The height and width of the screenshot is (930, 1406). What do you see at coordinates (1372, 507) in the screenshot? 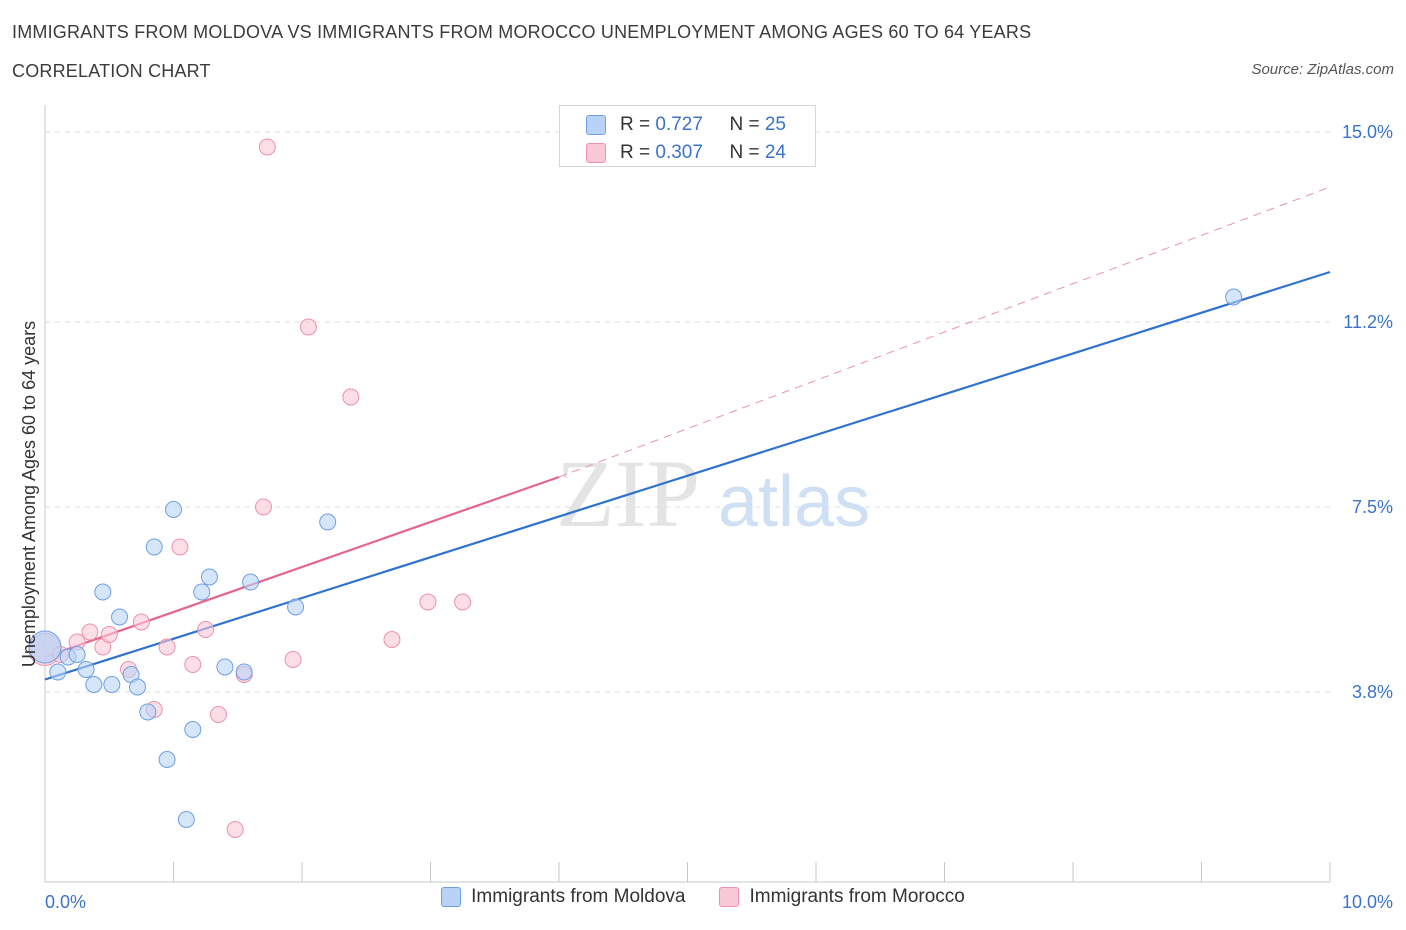
I see `y-tick-label: 7.5%` at bounding box center [1372, 507].